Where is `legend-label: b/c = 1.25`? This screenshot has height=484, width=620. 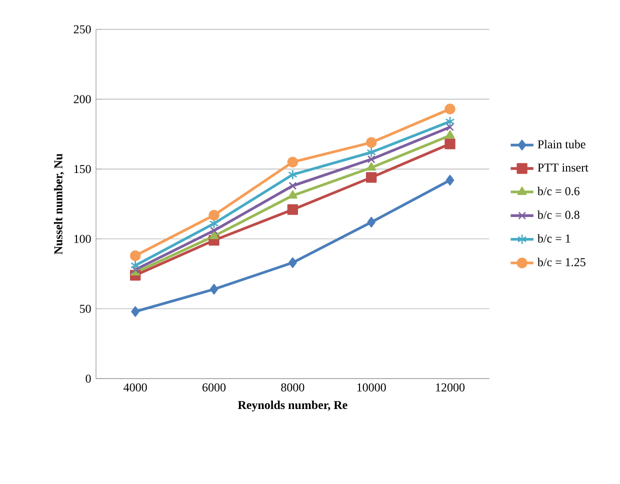 legend-label: b/c = 1.25 is located at coordinates (561, 262).